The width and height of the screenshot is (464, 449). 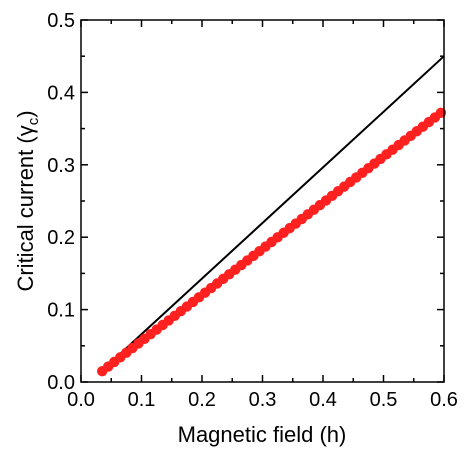 I want to click on x-axis-title: Magnetic field (h), so click(x=262, y=434).